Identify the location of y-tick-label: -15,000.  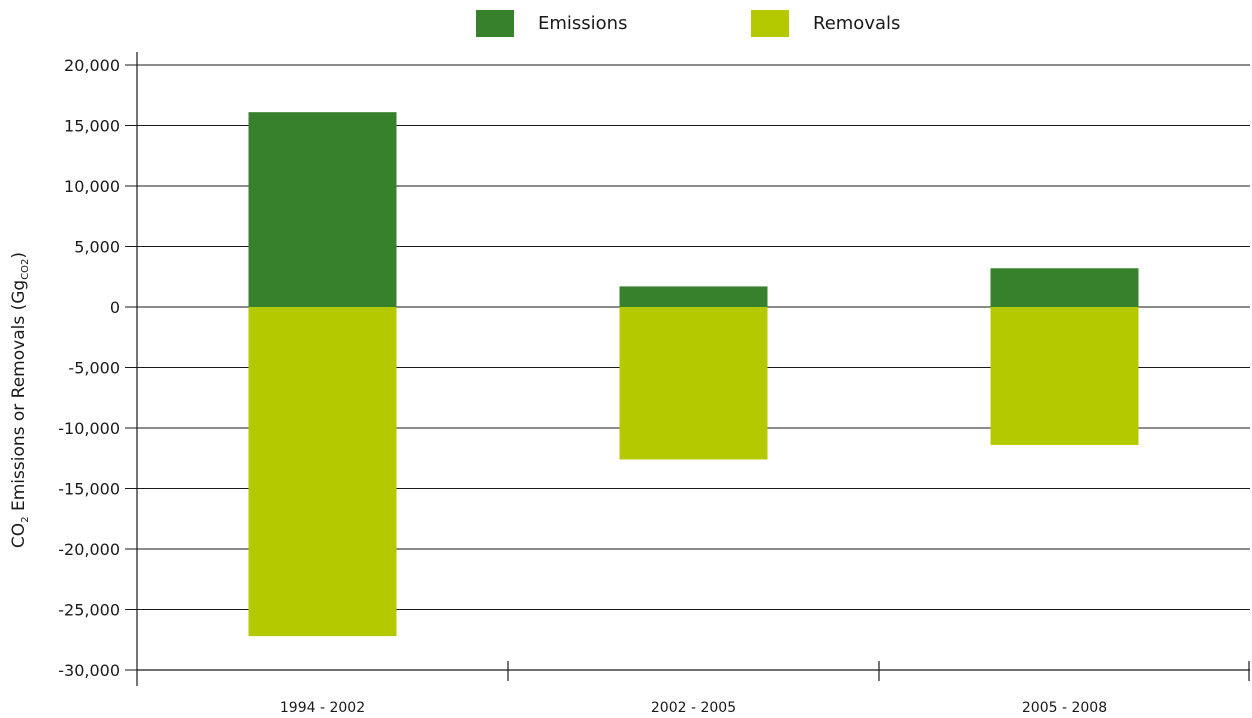
(89, 489).